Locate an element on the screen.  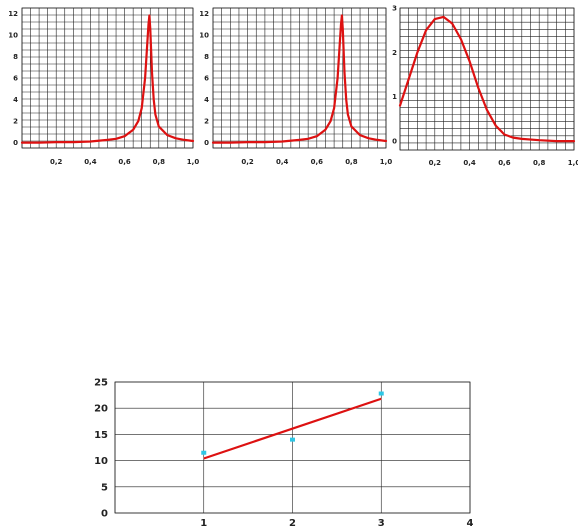
x-tick-label: 2 is located at coordinates (292, 523).